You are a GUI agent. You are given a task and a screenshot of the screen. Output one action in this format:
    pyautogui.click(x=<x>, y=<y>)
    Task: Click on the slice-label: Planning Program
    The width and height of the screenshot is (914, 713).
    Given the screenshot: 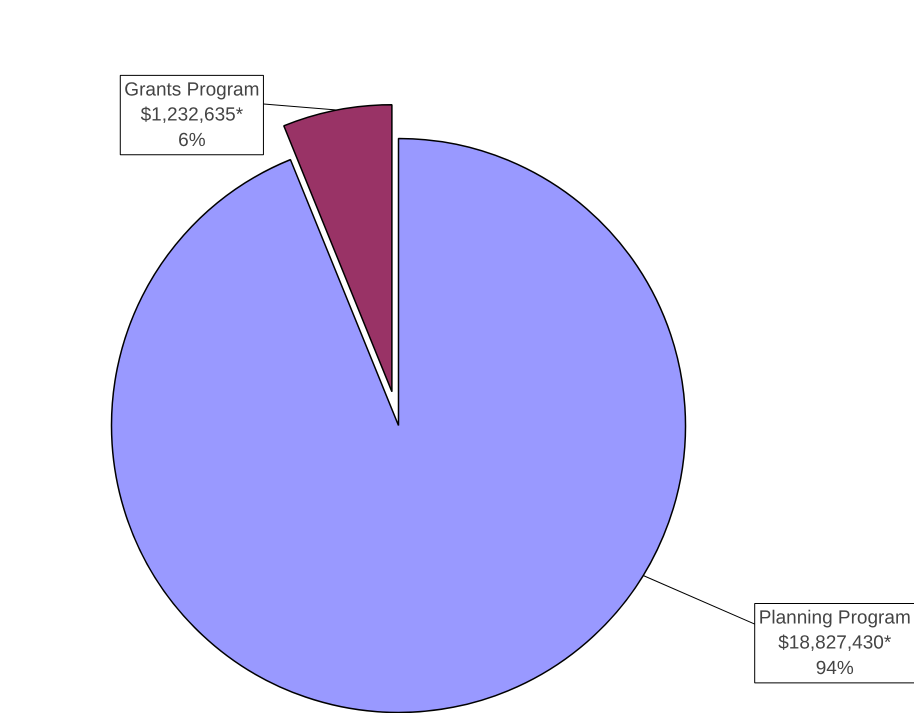 What is the action you would take?
    pyautogui.click(x=834, y=617)
    